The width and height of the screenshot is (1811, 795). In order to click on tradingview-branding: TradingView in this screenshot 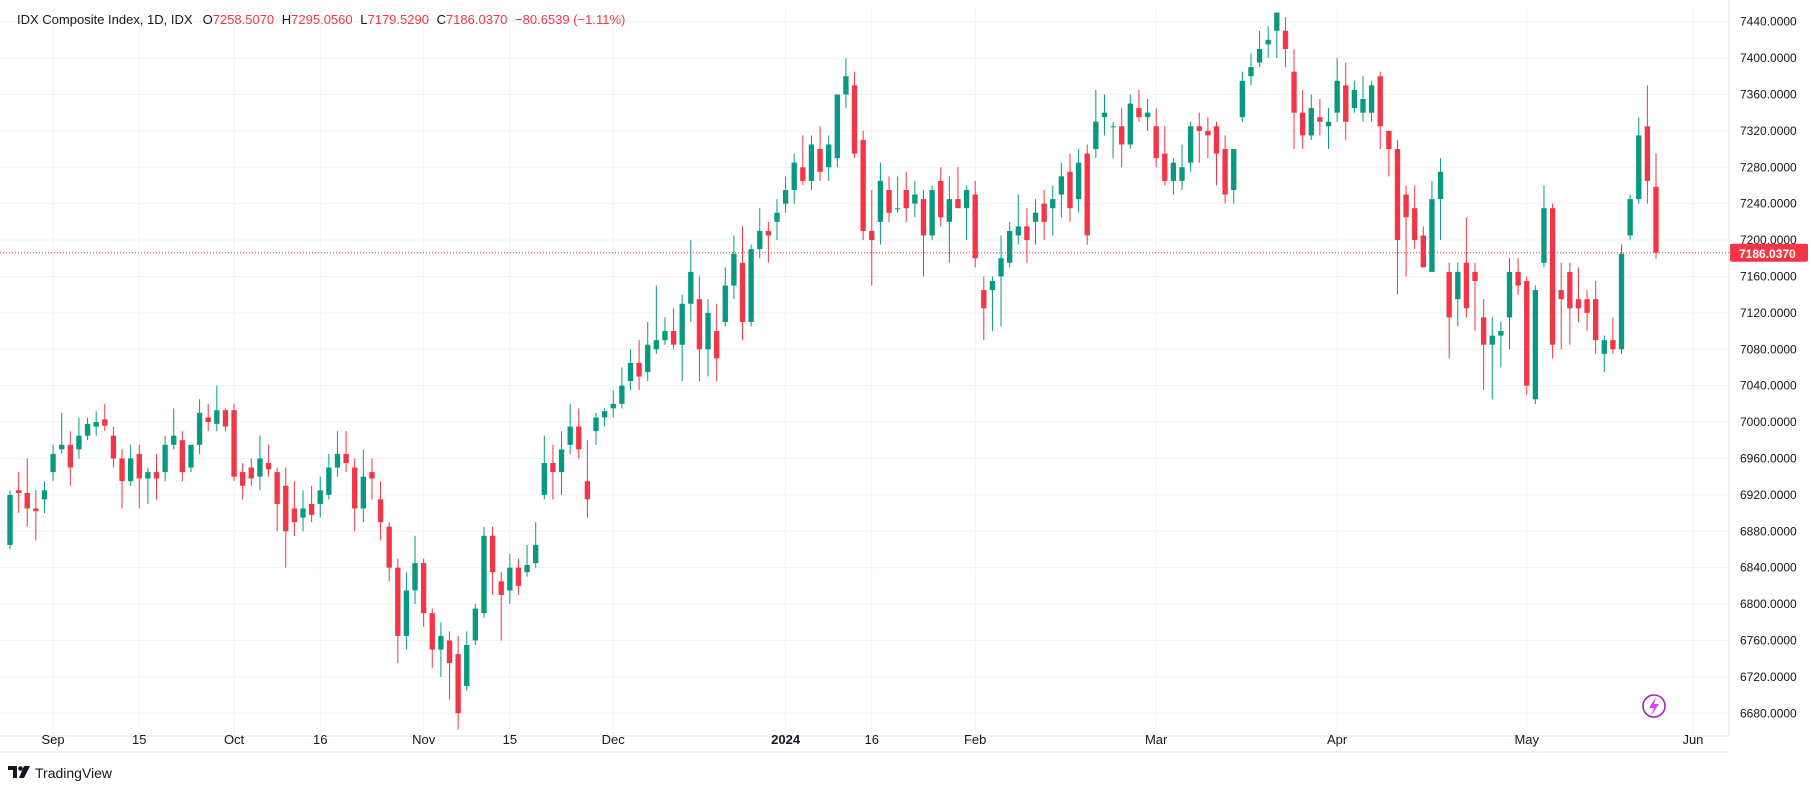, I will do `click(60, 773)`.